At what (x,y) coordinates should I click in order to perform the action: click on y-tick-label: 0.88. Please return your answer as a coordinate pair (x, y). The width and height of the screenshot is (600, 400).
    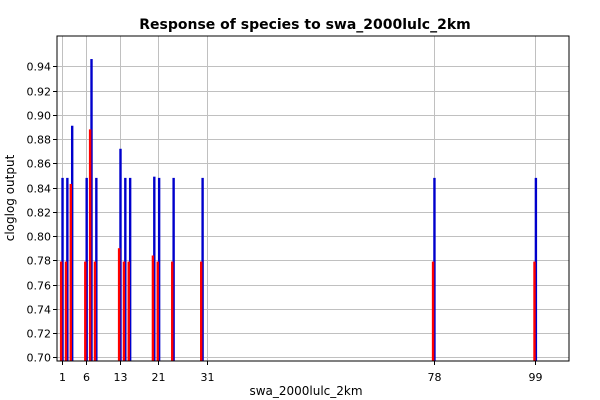
    Looking at the image, I should click on (39, 140).